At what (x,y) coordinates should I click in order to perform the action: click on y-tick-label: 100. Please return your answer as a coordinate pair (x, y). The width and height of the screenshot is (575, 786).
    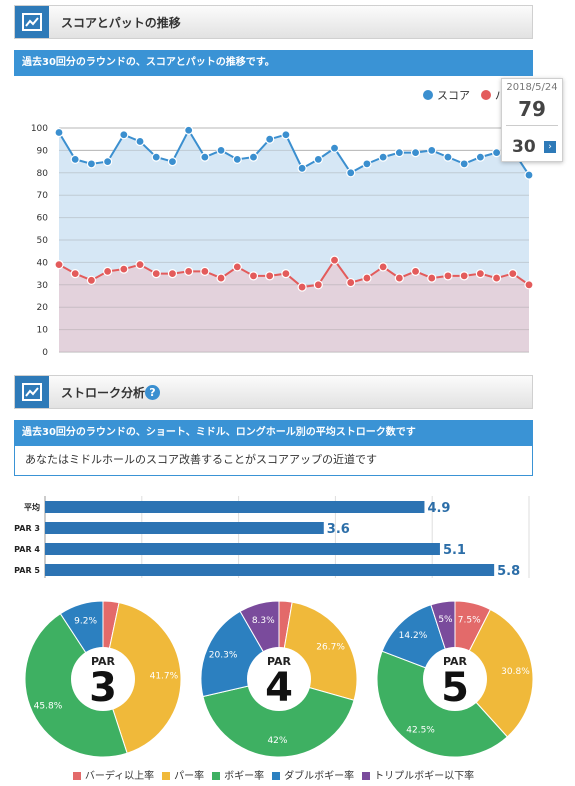
    Looking at the image, I should click on (39, 129).